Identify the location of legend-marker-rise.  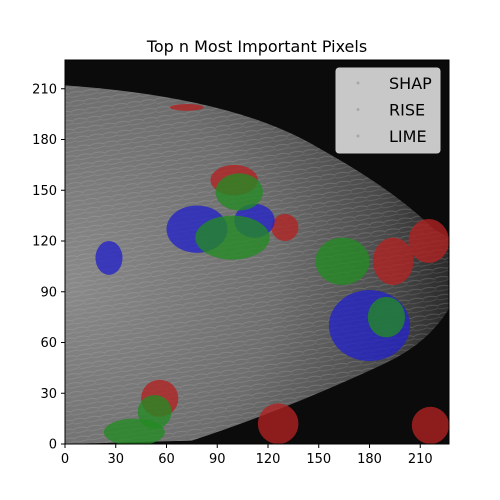
(358, 109).